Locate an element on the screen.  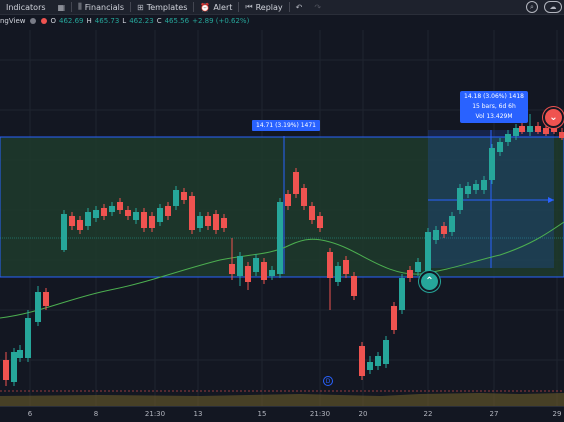
x-tick: 20 is located at coordinates (363, 414).